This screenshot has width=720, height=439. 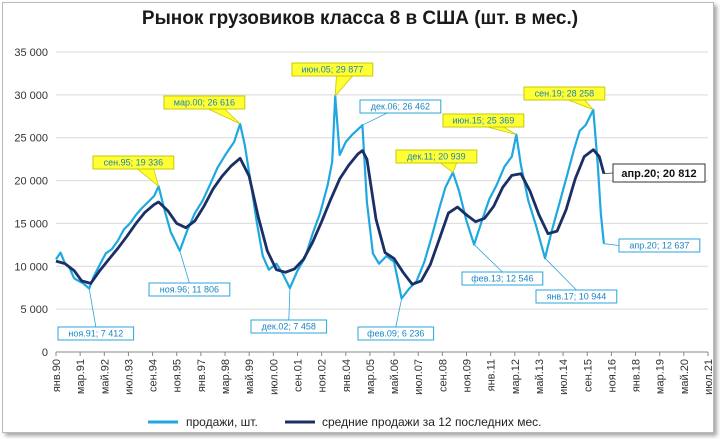 I want to click on x-tick-label: янв.11, so click(x=492, y=375).